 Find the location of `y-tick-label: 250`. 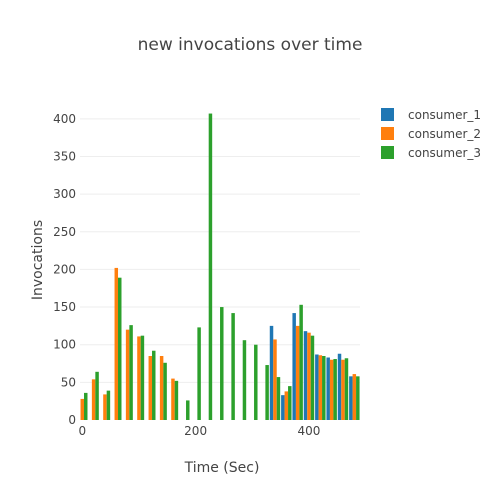

y-tick-label: 250 is located at coordinates (64, 232).